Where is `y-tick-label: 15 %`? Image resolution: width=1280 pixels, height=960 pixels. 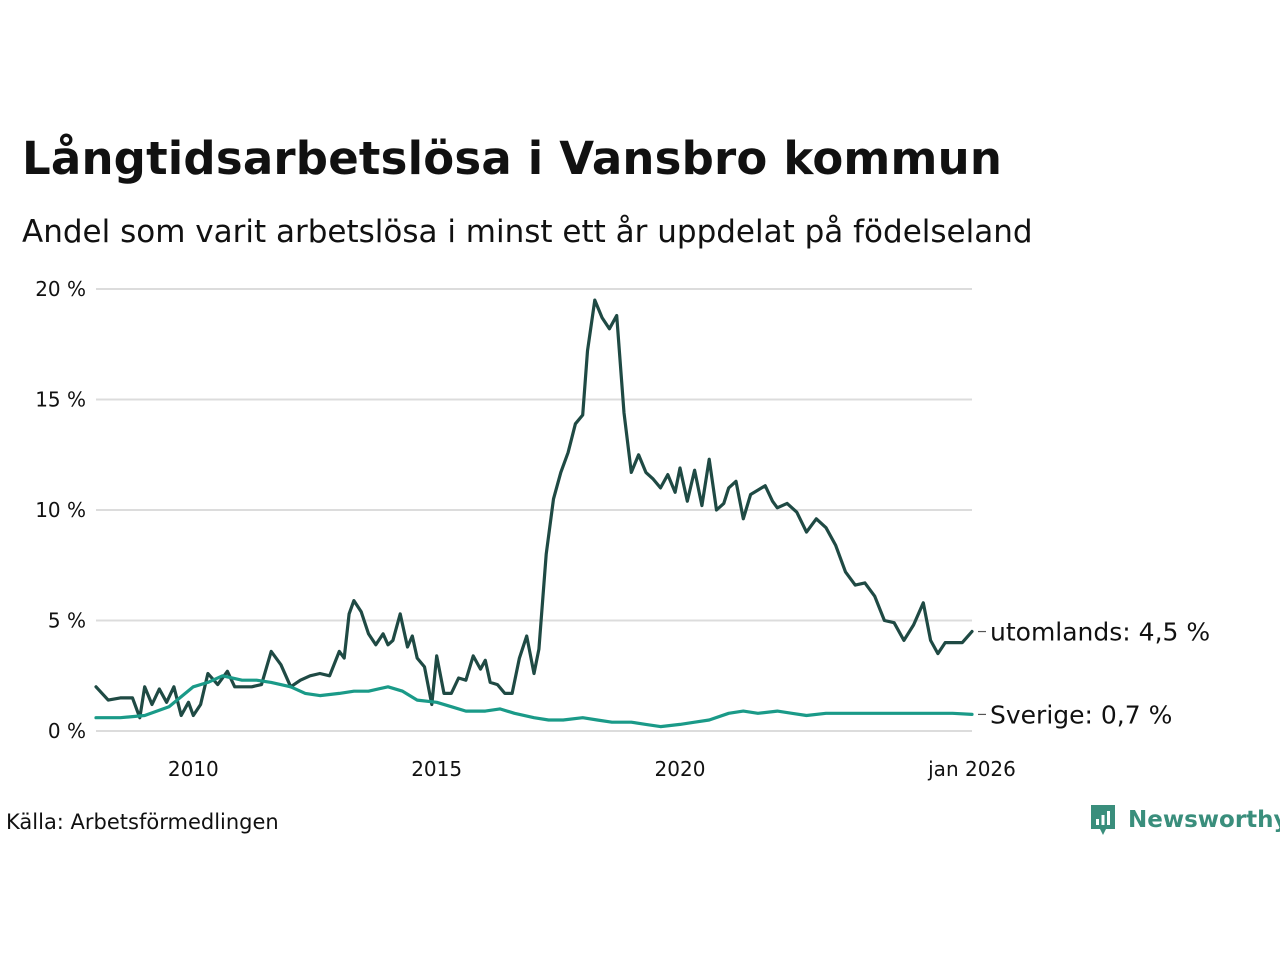
y-tick-label: 15 % is located at coordinates (60, 400).